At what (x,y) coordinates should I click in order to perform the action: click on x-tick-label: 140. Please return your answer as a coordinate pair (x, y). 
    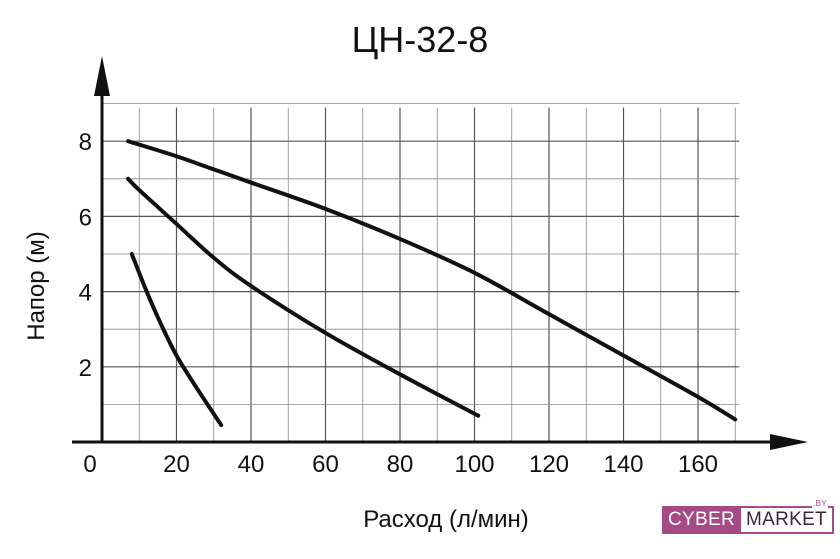
    Looking at the image, I should click on (623, 464).